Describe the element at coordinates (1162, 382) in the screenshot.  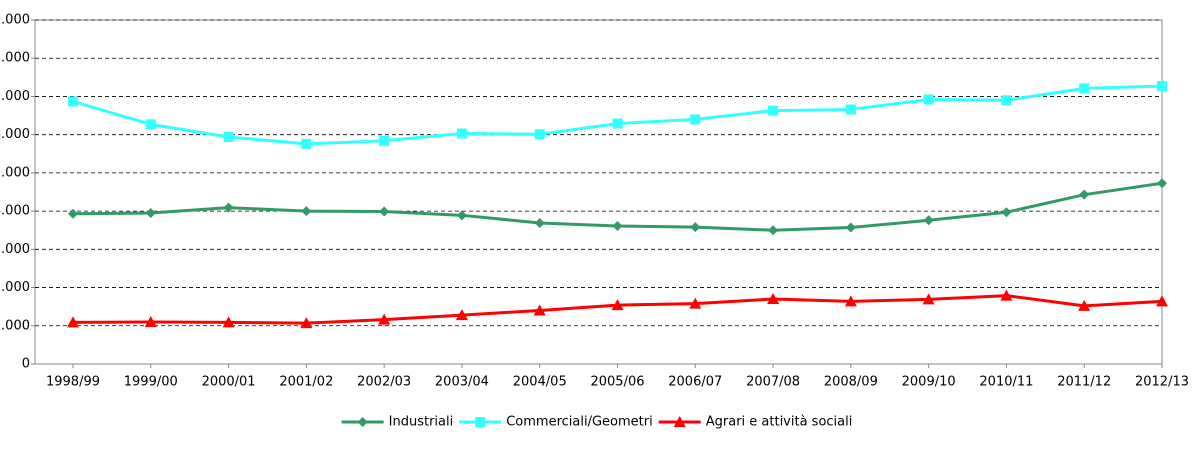
I see `x-tick-label: 2012/13` at that location.